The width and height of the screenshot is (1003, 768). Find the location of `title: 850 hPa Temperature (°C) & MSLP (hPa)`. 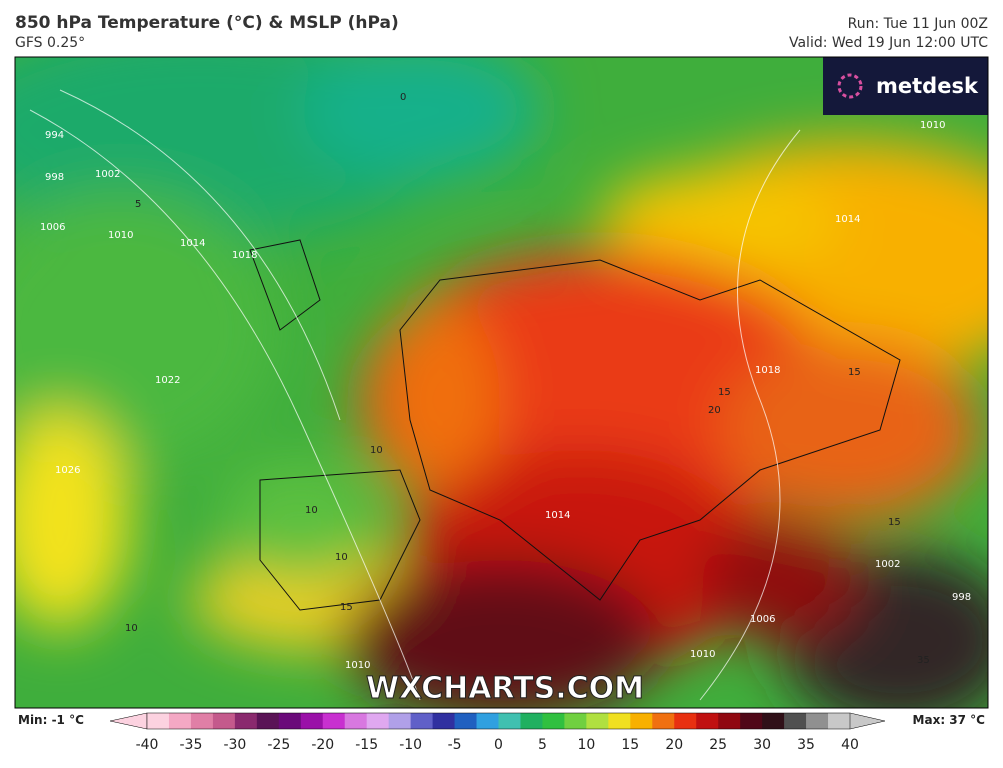

title: 850 hPa Temperature (°C) & MSLP (hPa) is located at coordinates (207, 23).